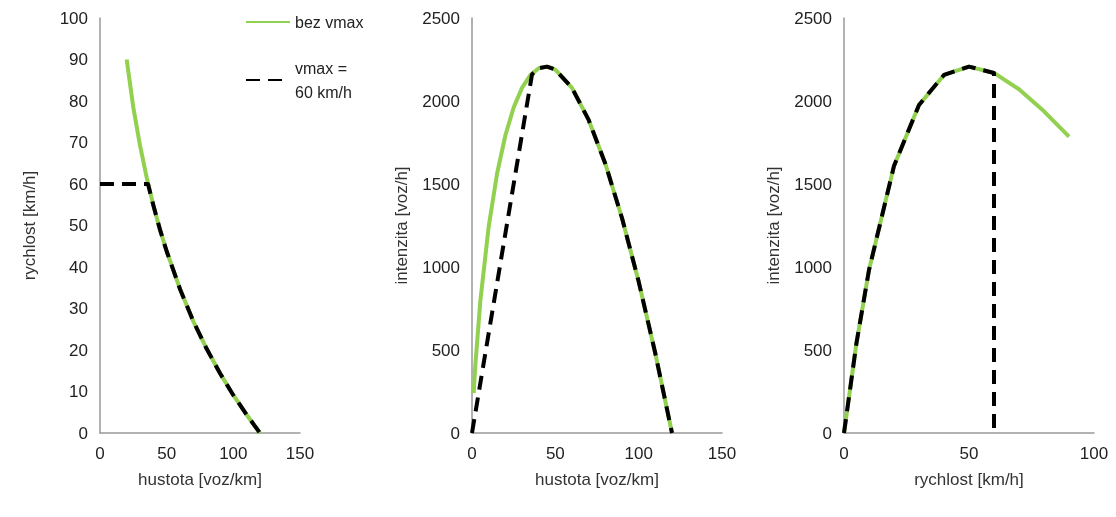 Image resolution: width=1116 pixels, height=517 pixels. I want to click on y-tick-label: 70, so click(78, 142).